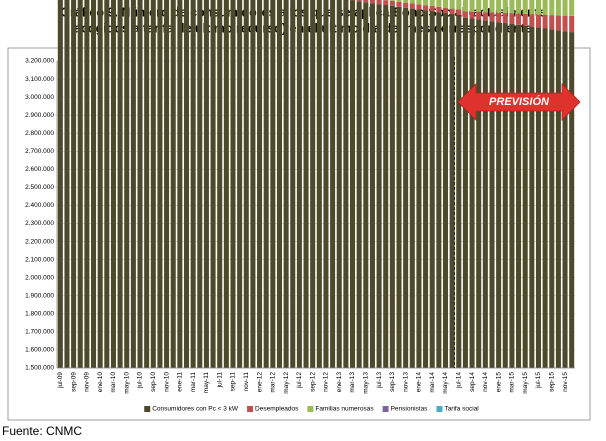  What do you see at coordinates (273, 382) in the screenshot?
I see `x-tick-label: mar-12` at bounding box center [273, 382].